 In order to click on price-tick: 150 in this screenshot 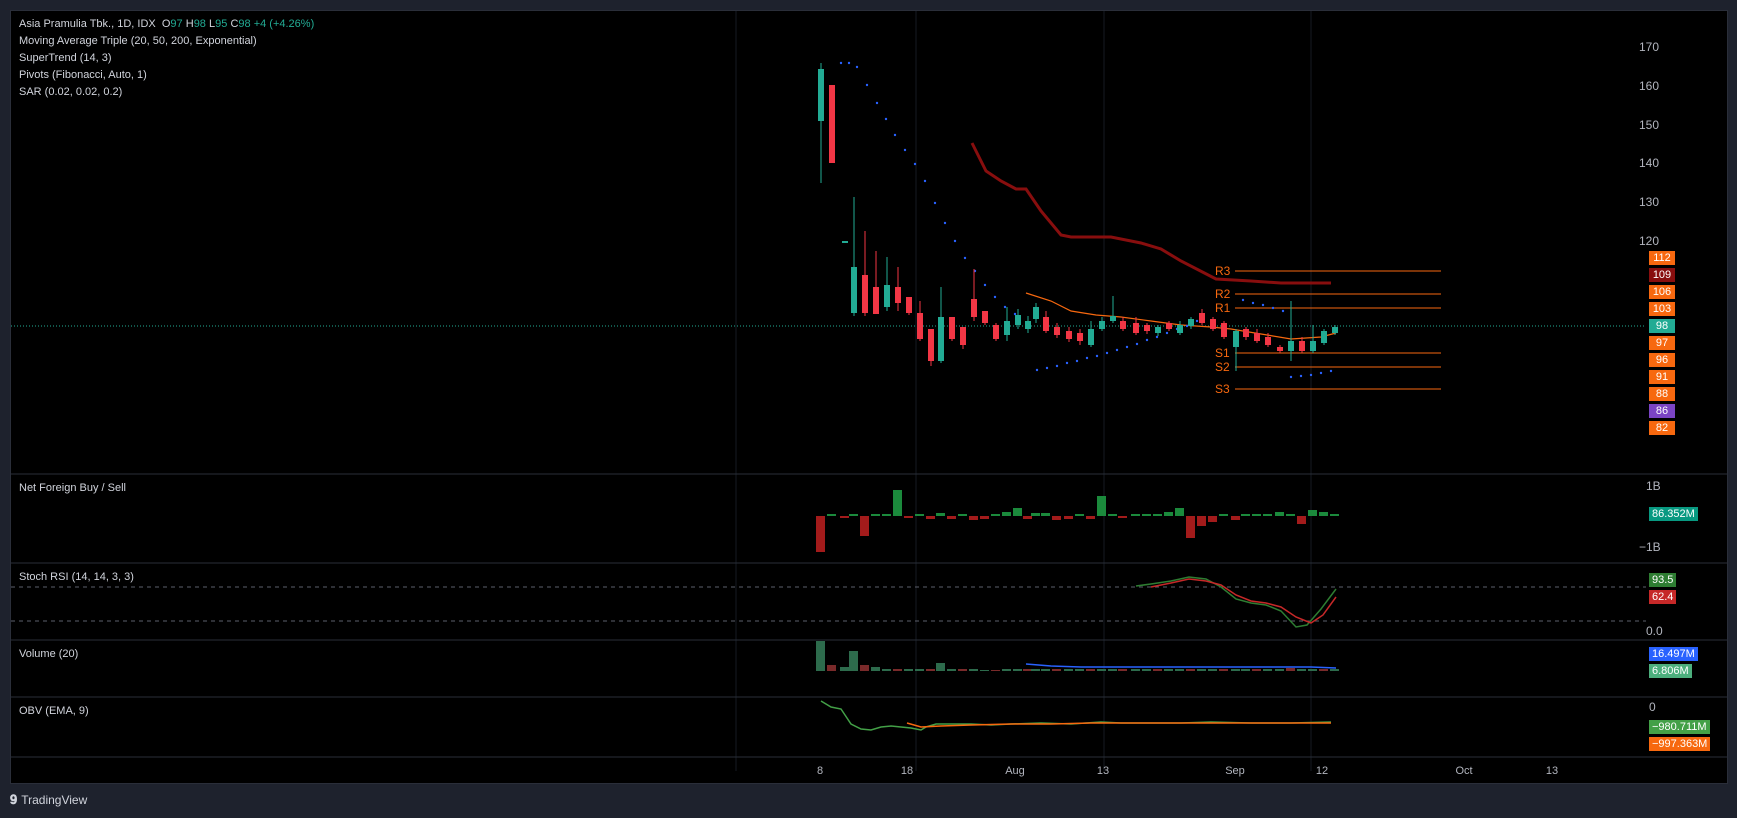, I will do `click(1649, 125)`.